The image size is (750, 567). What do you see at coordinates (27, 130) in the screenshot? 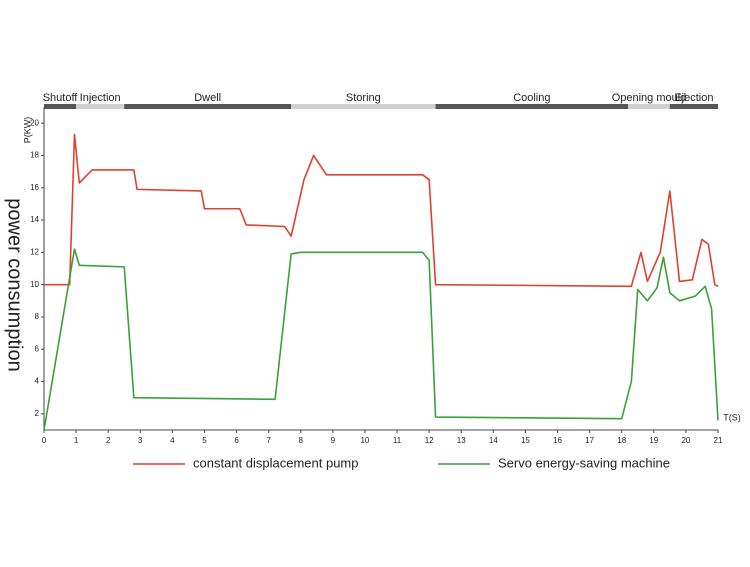
I see `y-axis-label: P(KW)` at bounding box center [27, 130].